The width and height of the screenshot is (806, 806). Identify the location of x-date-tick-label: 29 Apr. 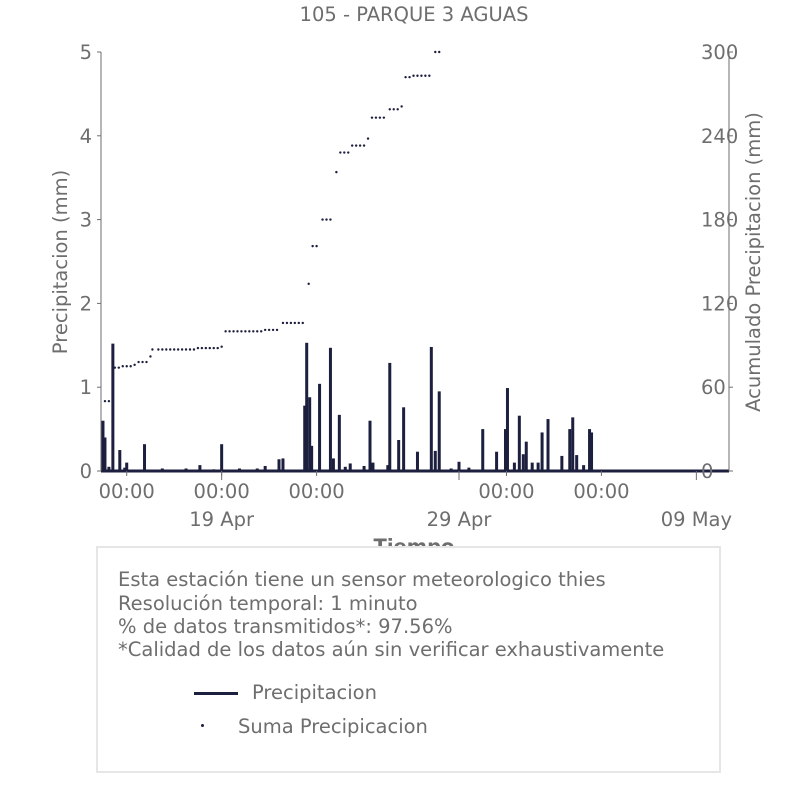
(460, 519).